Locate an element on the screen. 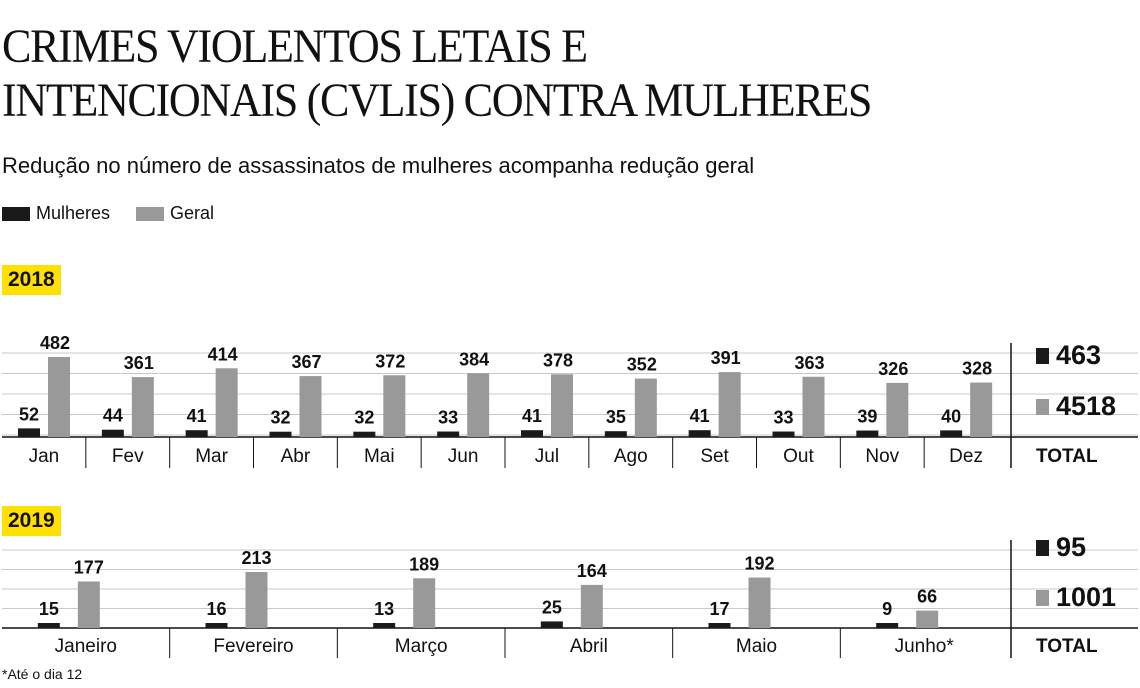  bar-geral-2019-Junho* is located at coordinates (927, 619).